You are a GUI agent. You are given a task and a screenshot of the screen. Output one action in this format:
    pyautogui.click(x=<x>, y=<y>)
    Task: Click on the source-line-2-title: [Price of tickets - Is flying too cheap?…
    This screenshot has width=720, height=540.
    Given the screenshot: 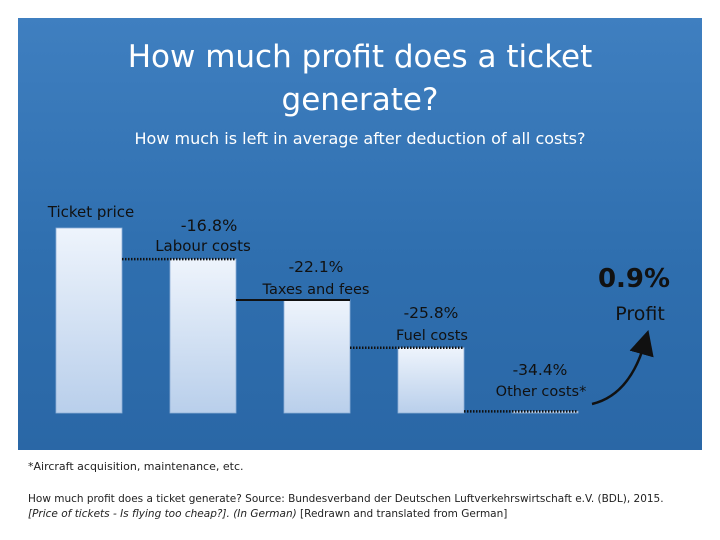 What is the action you would take?
    pyautogui.click(x=162, y=514)
    